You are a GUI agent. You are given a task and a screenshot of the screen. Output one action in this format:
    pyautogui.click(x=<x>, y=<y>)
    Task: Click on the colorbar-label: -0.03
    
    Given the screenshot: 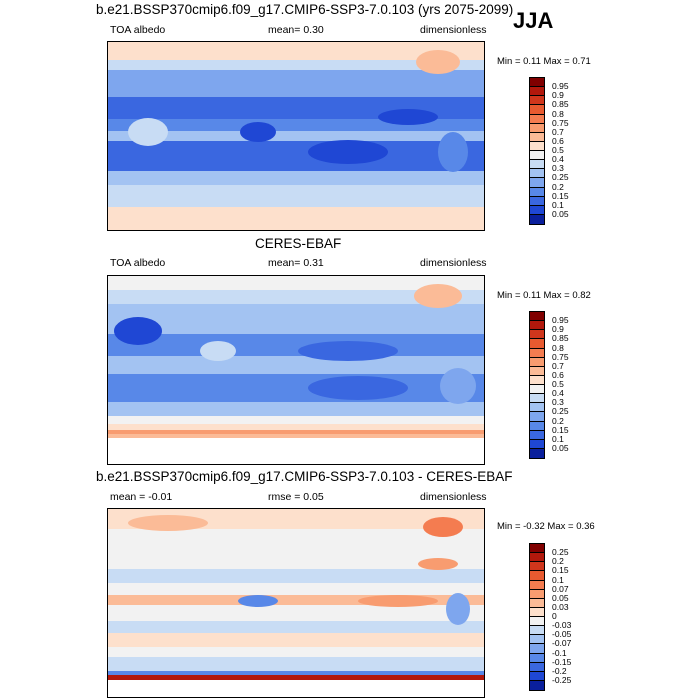 What is the action you would take?
    pyautogui.click(x=562, y=625)
    